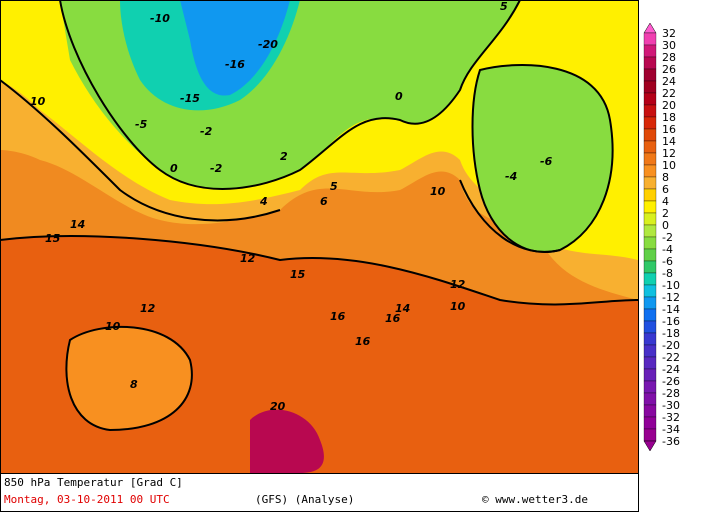 The image size is (704, 517). Describe the element at coordinates (235, 64) in the screenshot. I see `contour-label: -16` at that location.